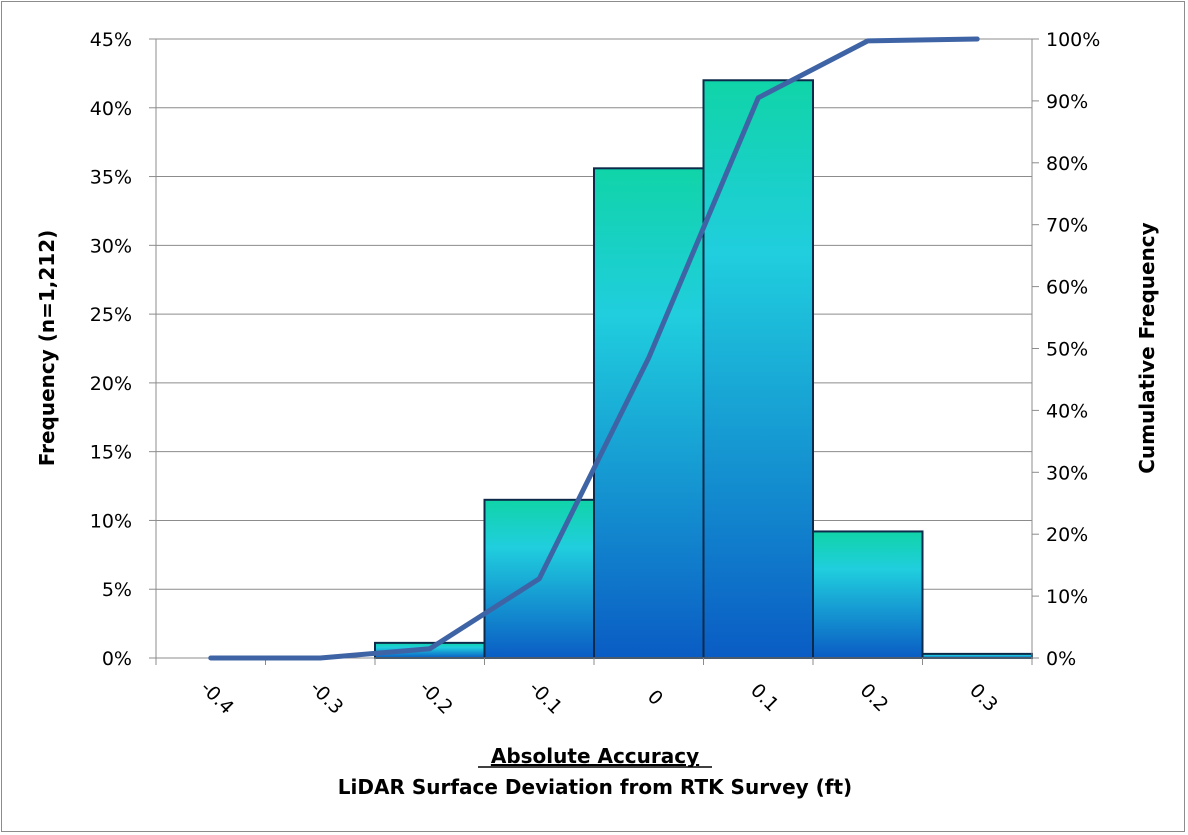 This screenshot has height=835, width=1188. I want to click on y-tick-label: 30%, so click(111, 246).